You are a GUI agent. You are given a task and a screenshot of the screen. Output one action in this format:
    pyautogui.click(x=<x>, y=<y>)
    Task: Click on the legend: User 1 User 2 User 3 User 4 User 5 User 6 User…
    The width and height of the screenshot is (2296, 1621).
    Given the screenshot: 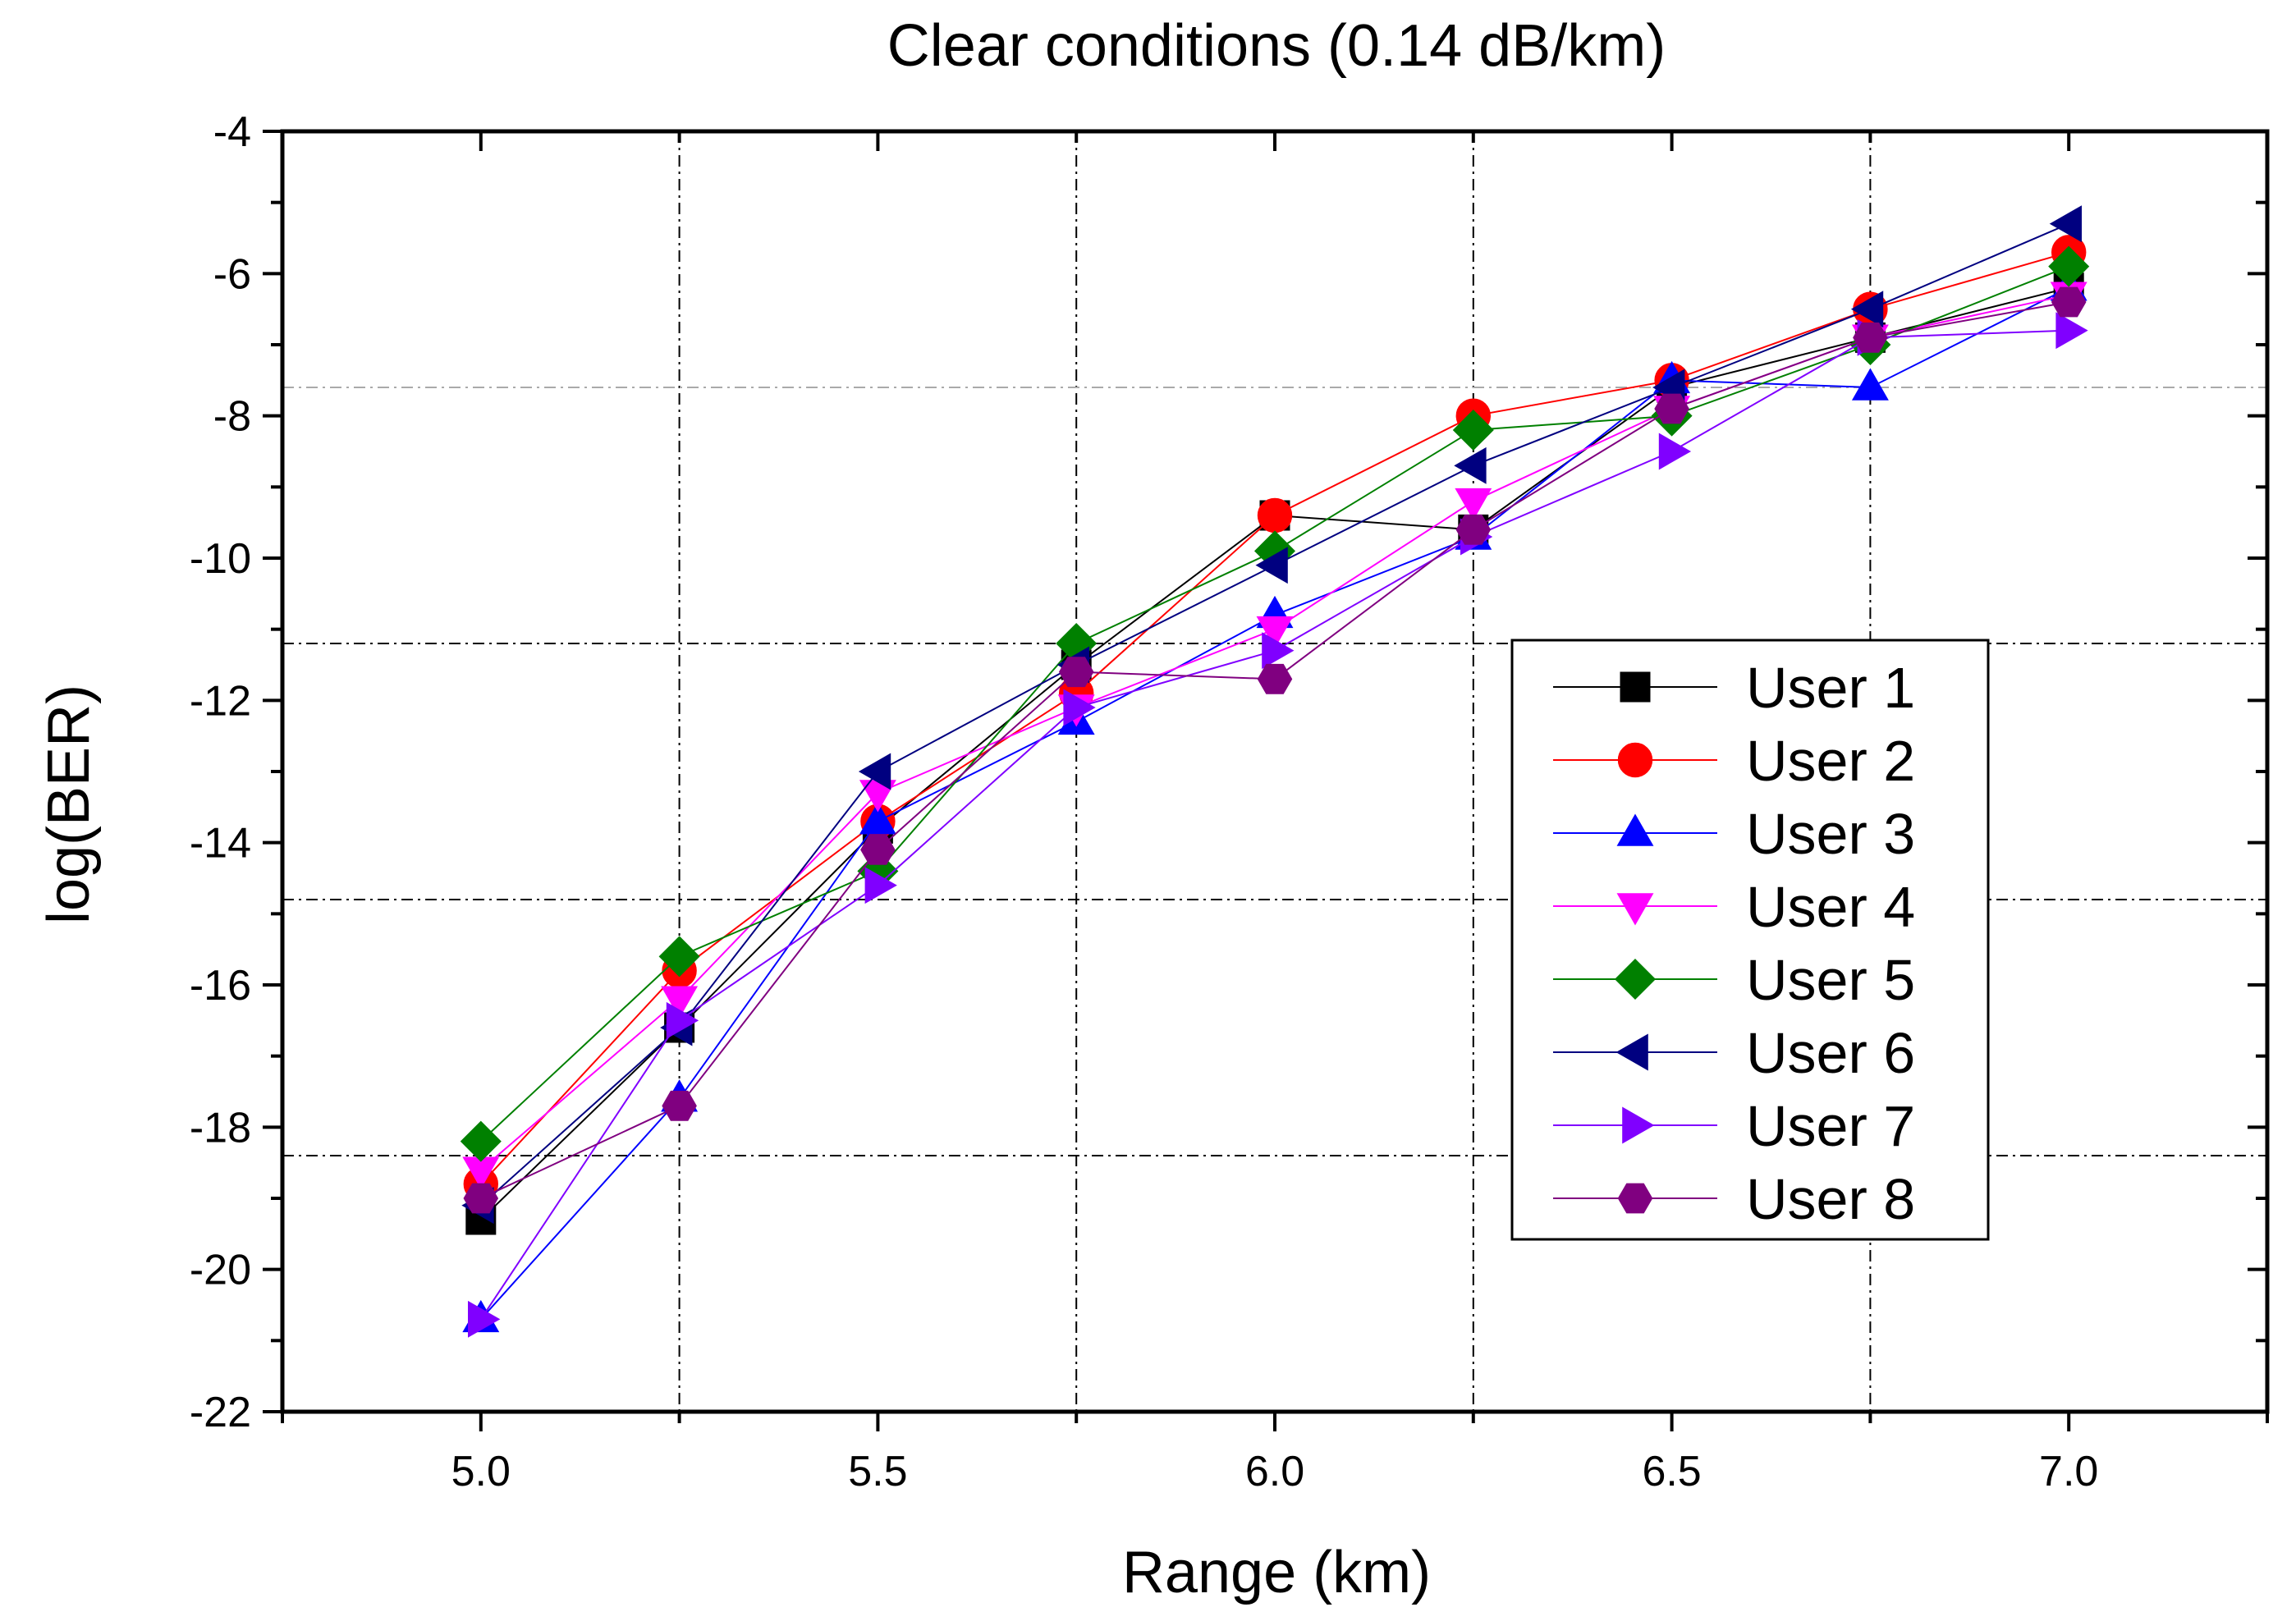 What is the action you would take?
    pyautogui.click(x=1750, y=940)
    